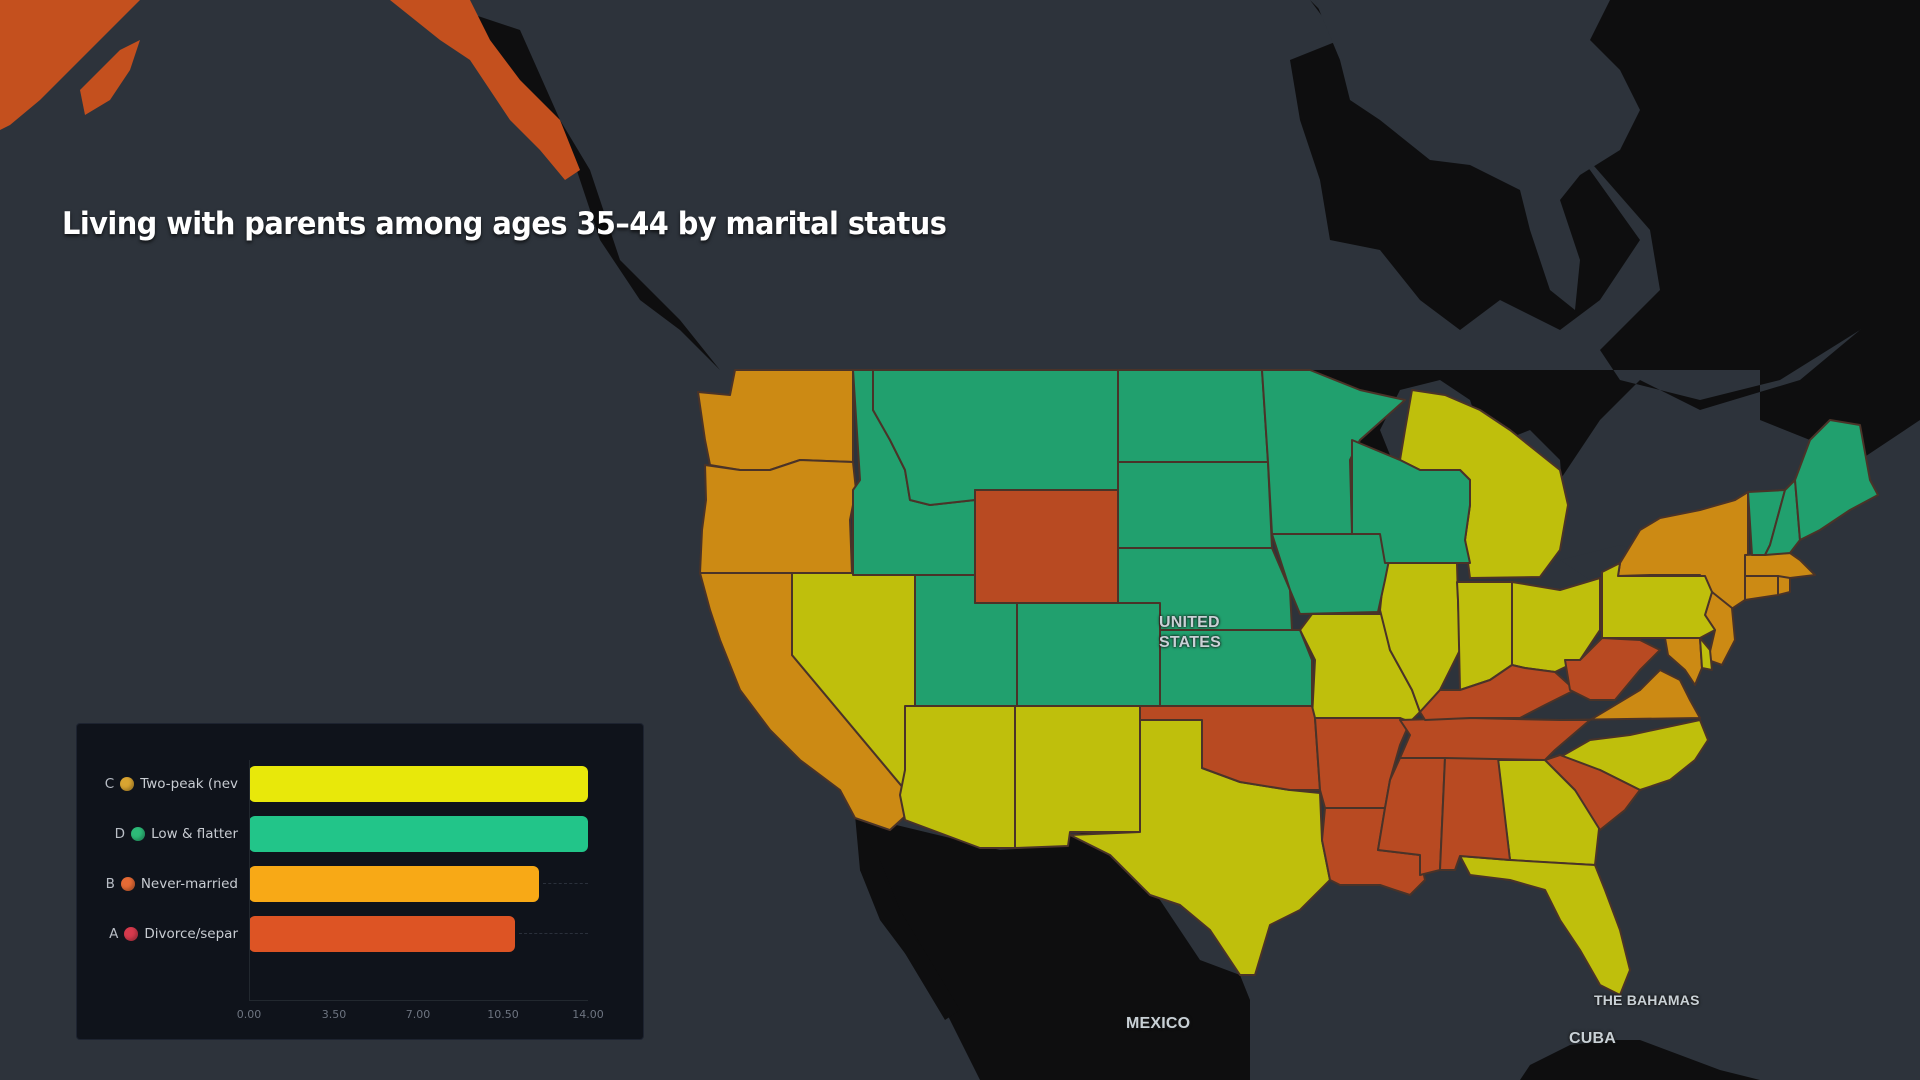 The width and height of the screenshot is (1920, 1080). What do you see at coordinates (1612, 669) in the screenshot?
I see `state-WV` at bounding box center [1612, 669].